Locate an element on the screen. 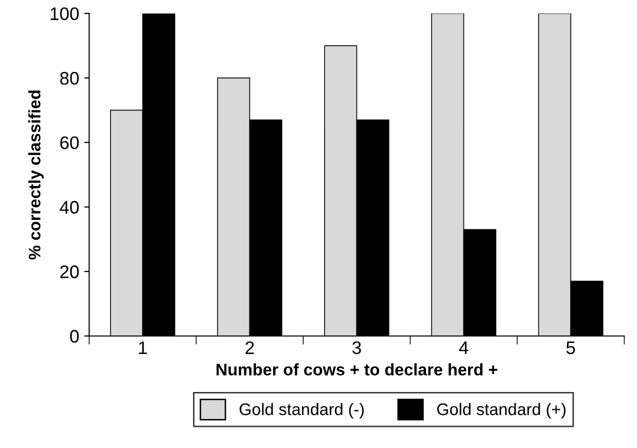  y-tick-label: 100 is located at coordinates (64, 13).